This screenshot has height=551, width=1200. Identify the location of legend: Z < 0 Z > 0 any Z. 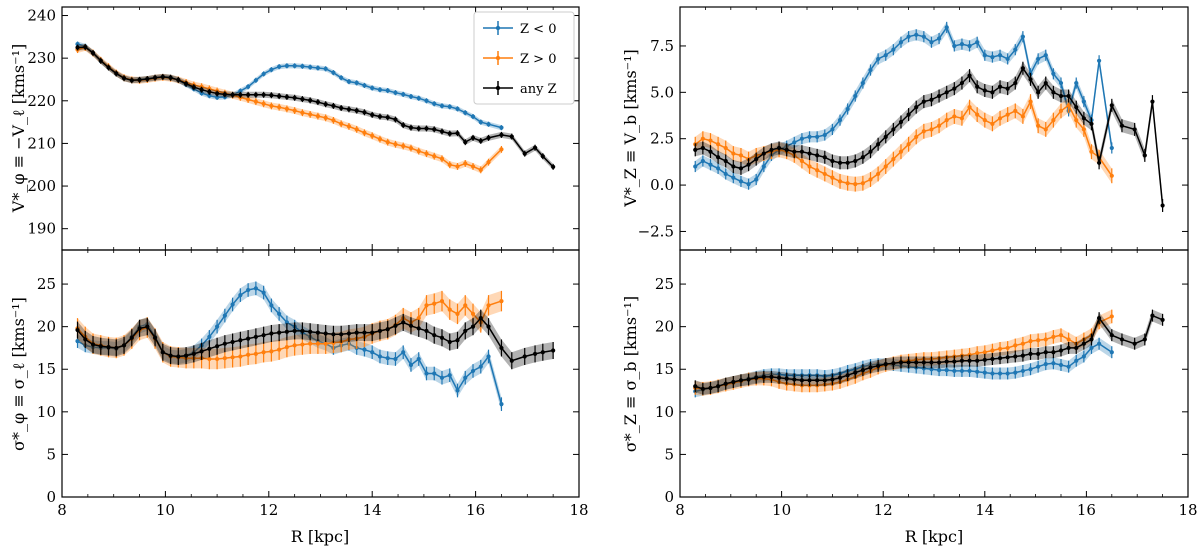
(524, 58).